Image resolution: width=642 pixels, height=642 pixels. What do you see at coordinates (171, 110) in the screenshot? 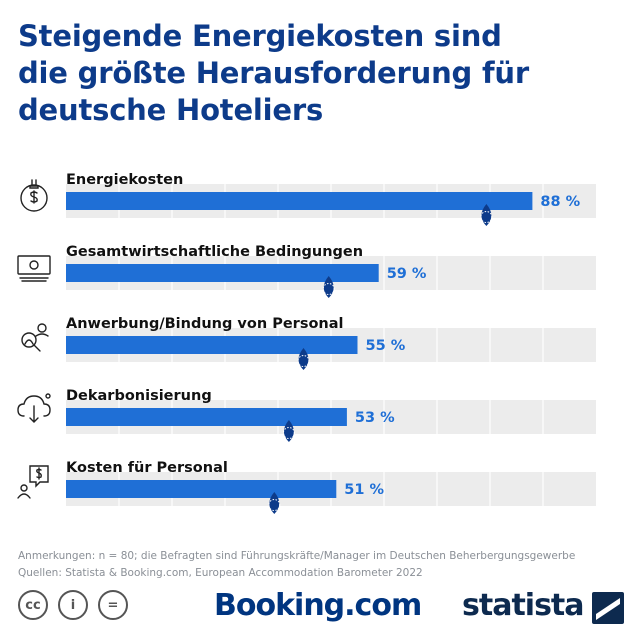
I see `title-line-3: deutsche Hoteliers` at bounding box center [171, 110].